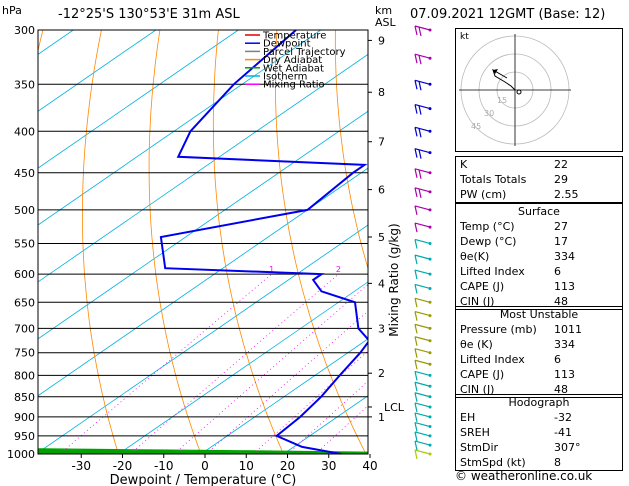 Image resolution: width=629 pixels, height=486 pixels. What do you see at coordinates (561, 389) in the screenshot?
I see `most-unstable-value: 48` at bounding box center [561, 389].